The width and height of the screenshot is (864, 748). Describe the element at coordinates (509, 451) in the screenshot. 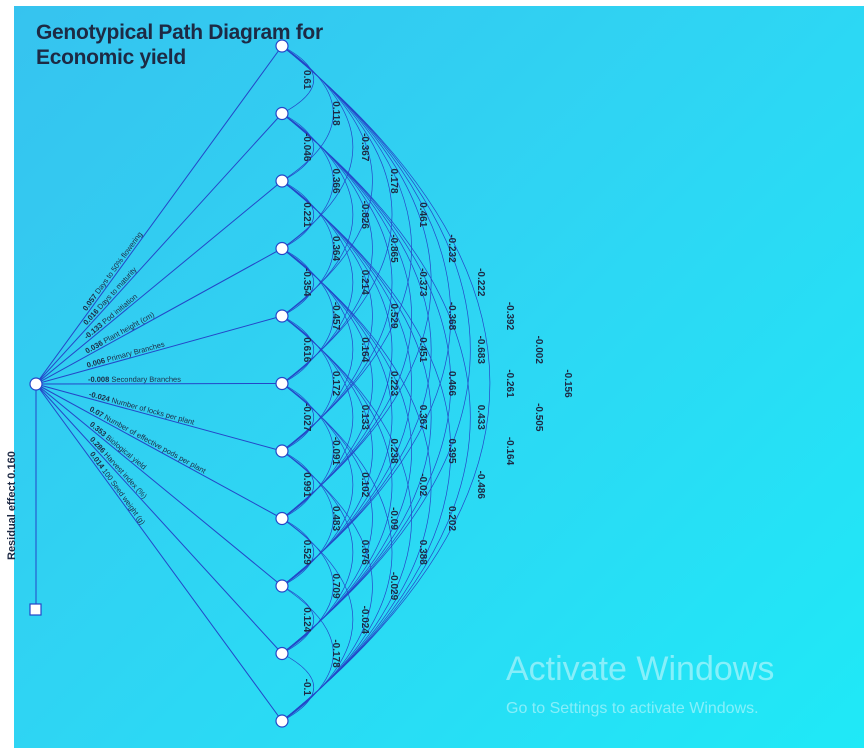

I see `correlation-value-8-3: -0.164` at that location.